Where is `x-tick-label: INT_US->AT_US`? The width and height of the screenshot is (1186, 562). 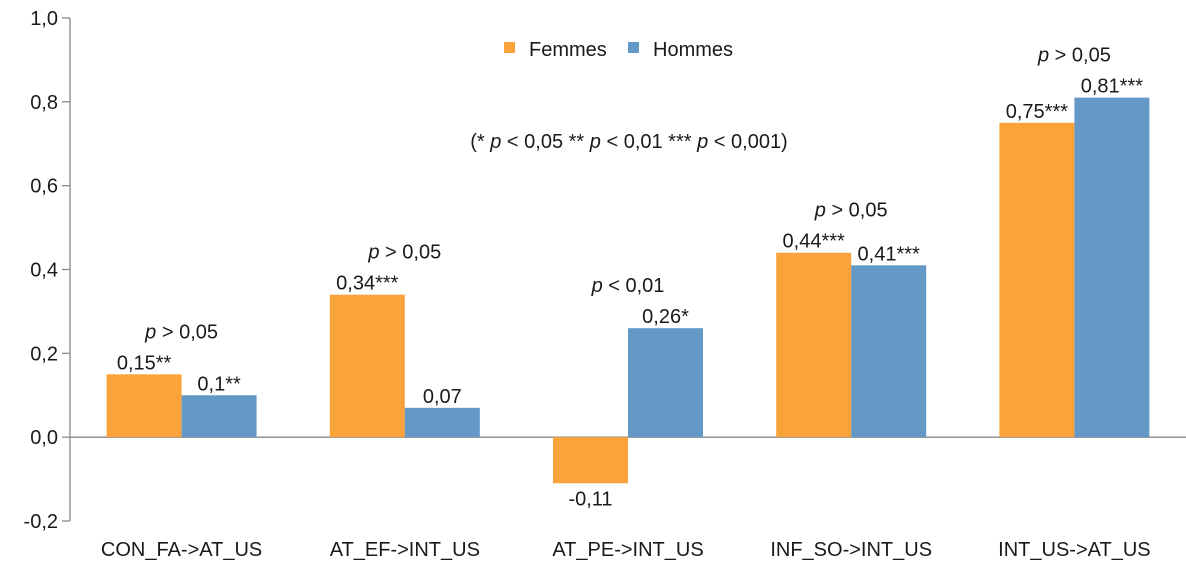
x-tick-label: INT_US->AT_US is located at coordinates (1074, 550).